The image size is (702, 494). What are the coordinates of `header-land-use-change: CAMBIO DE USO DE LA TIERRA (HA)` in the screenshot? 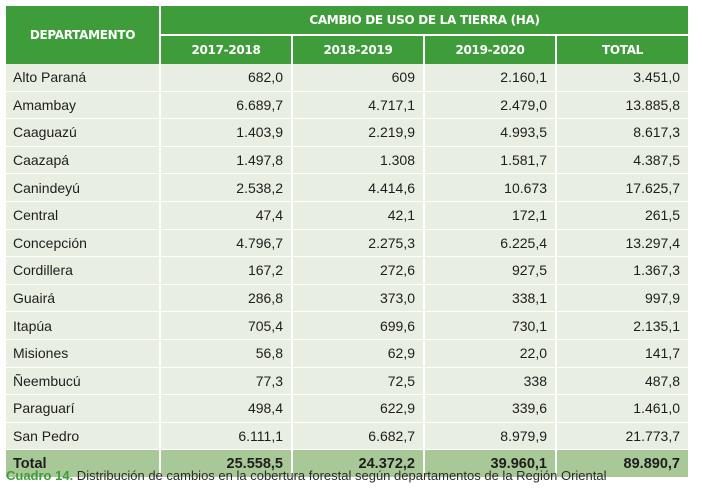 It's located at (424, 21).